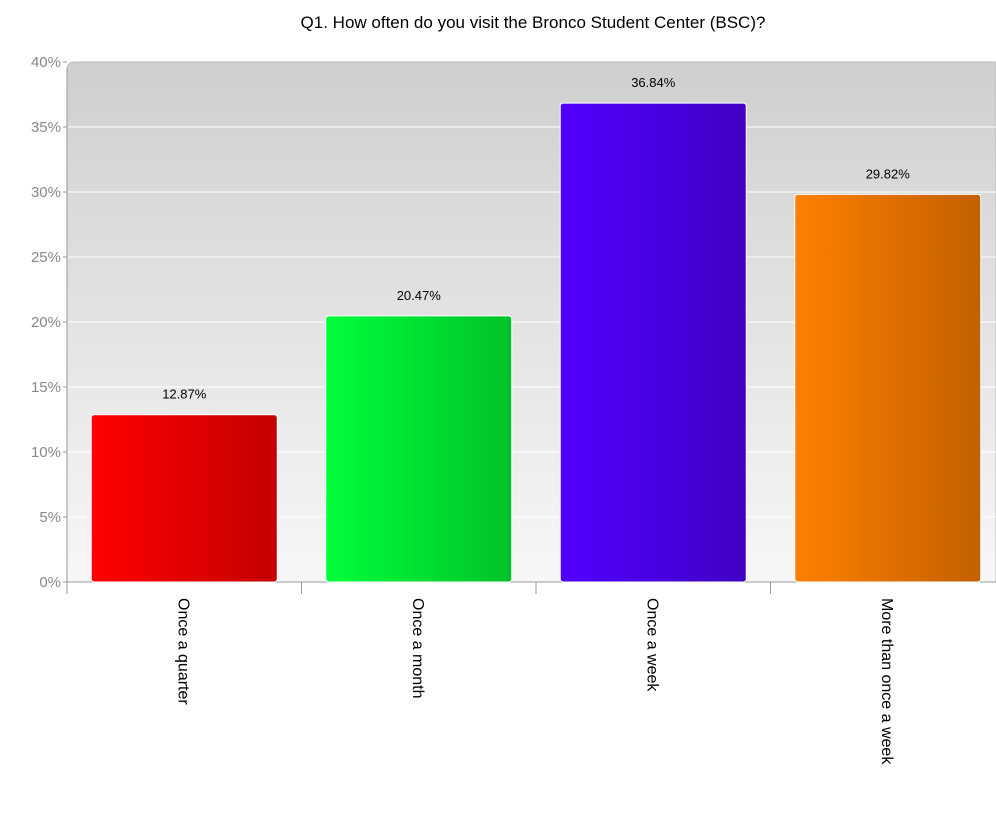 The image size is (996, 830). What do you see at coordinates (46, 257) in the screenshot?
I see `y-tick-label: 25%` at bounding box center [46, 257].